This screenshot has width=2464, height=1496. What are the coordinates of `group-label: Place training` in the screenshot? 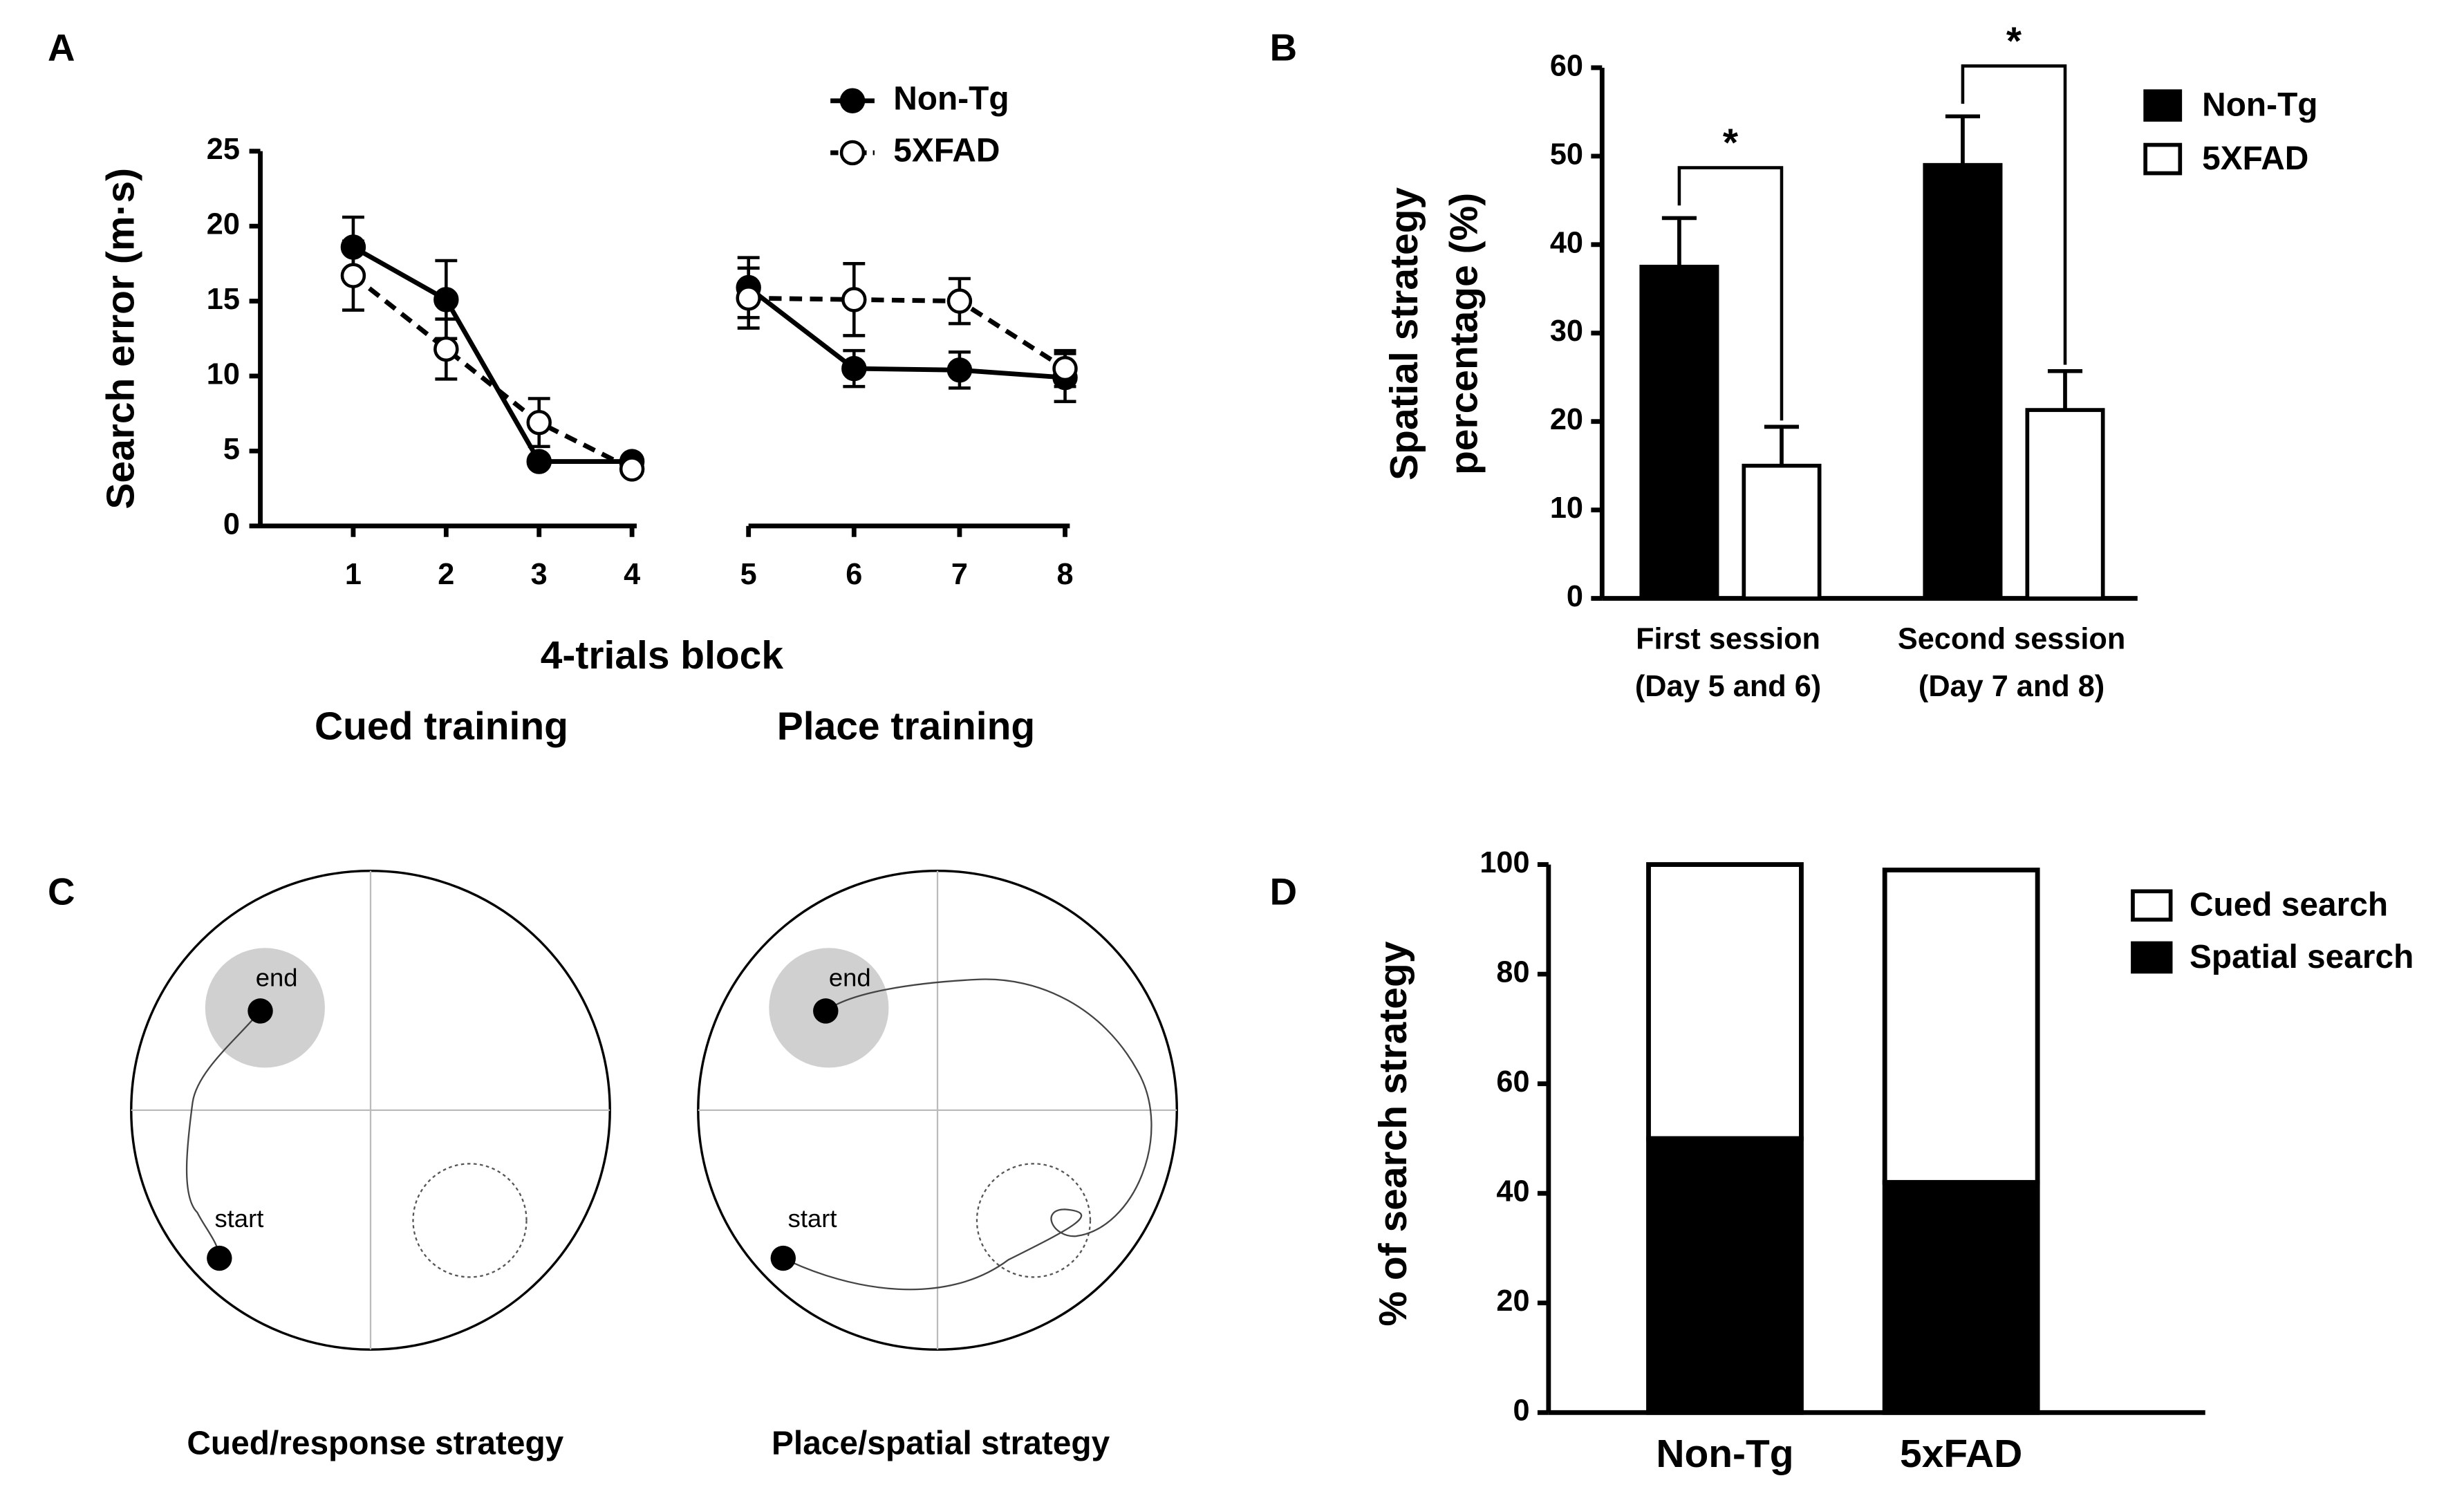 It's located at (906, 726).